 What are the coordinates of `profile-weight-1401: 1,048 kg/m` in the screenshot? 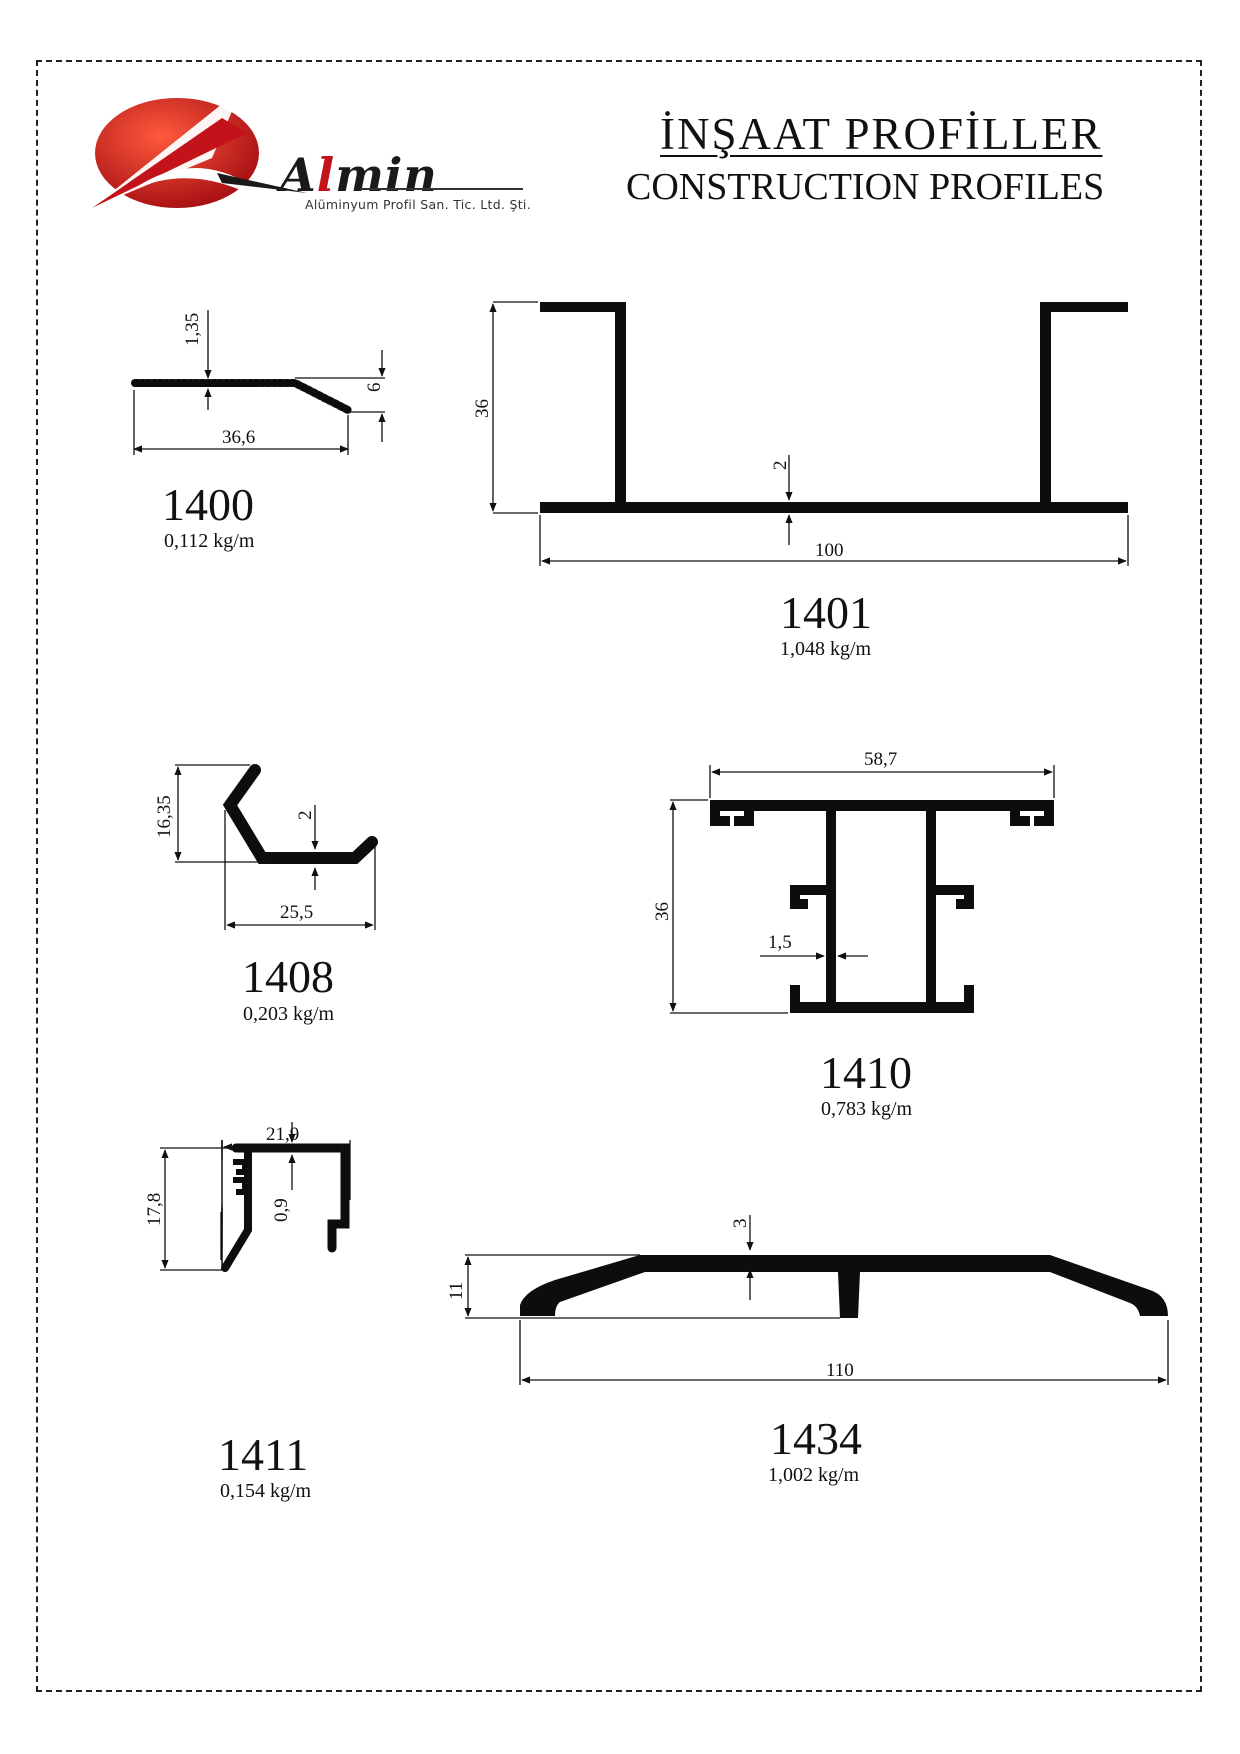 It's located at (826, 649).